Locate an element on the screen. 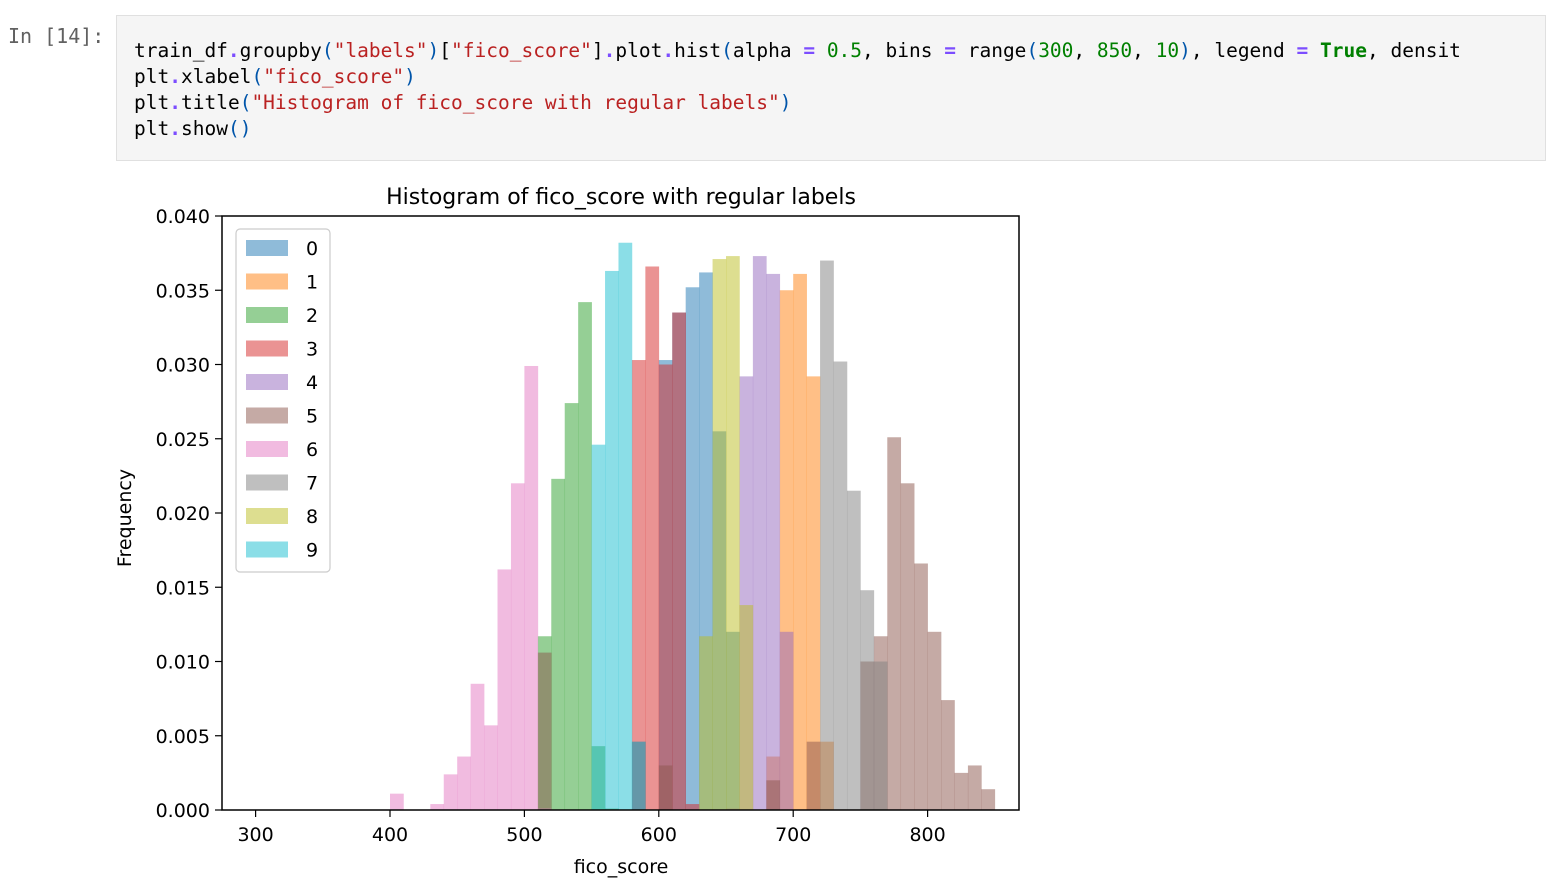 The height and width of the screenshot is (888, 1554). code-token: groupby is located at coordinates (280, 50).